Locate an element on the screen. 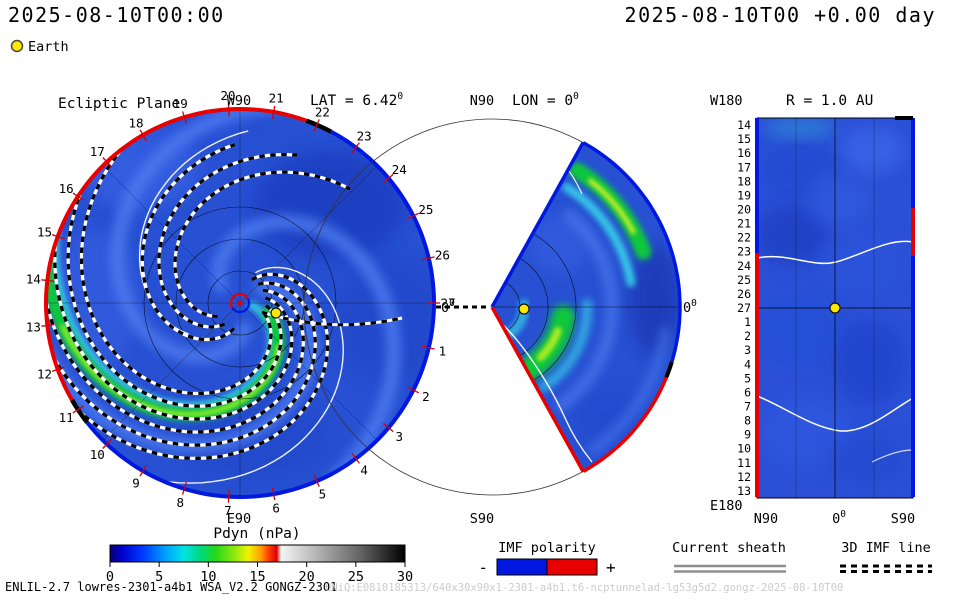 The image size is (960, 600). meridional-density-layers is located at coordinates (586, 304).